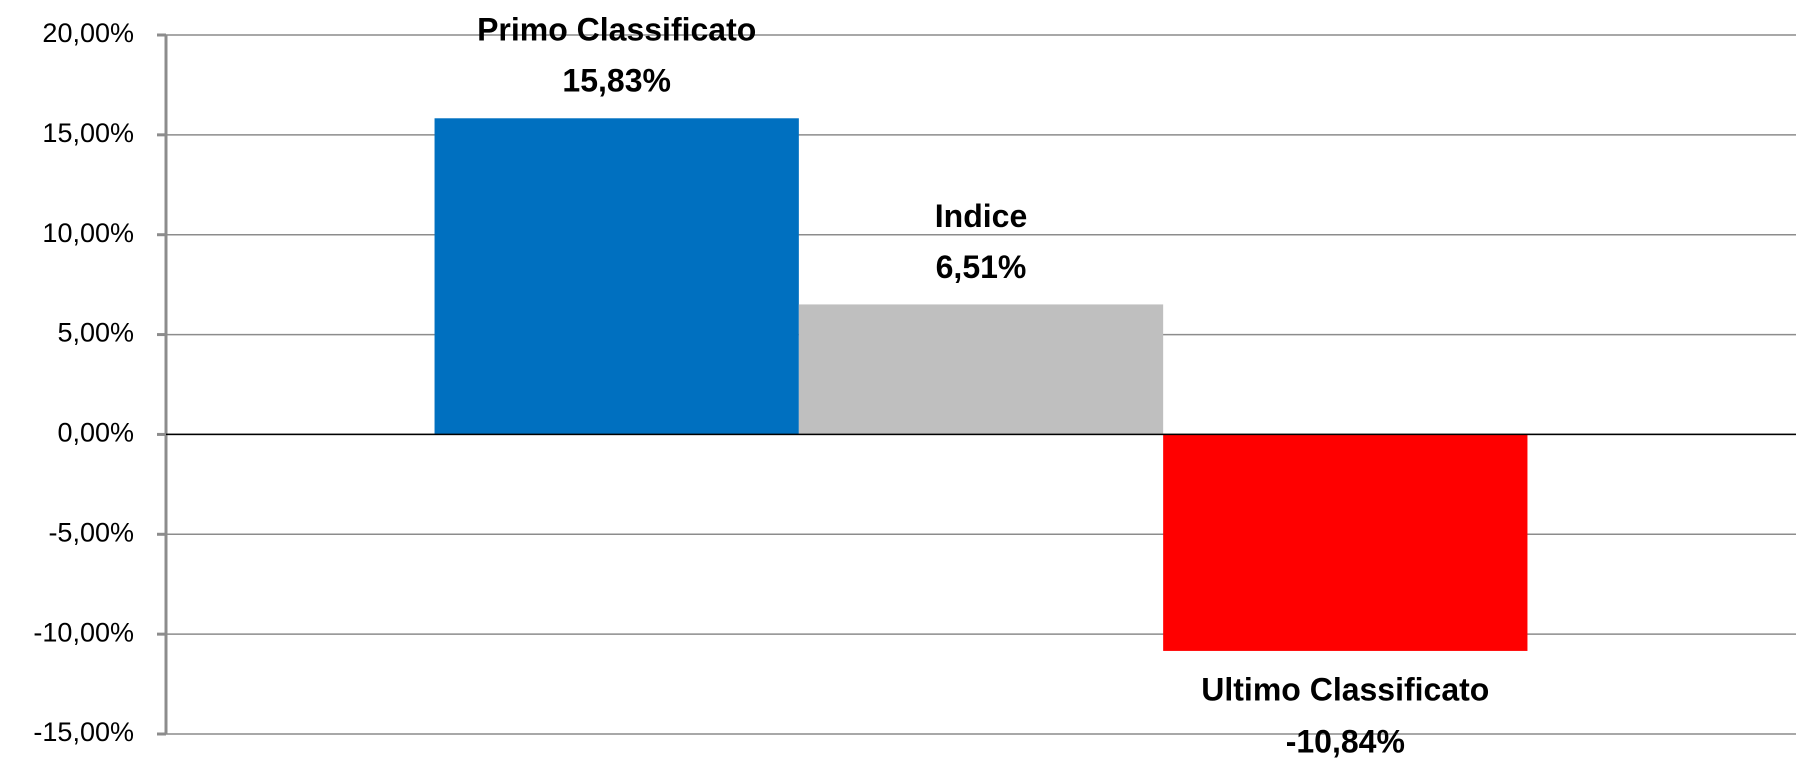  Describe the element at coordinates (616, 30) in the screenshot. I see `data-label-name: Primo Classificato` at that location.